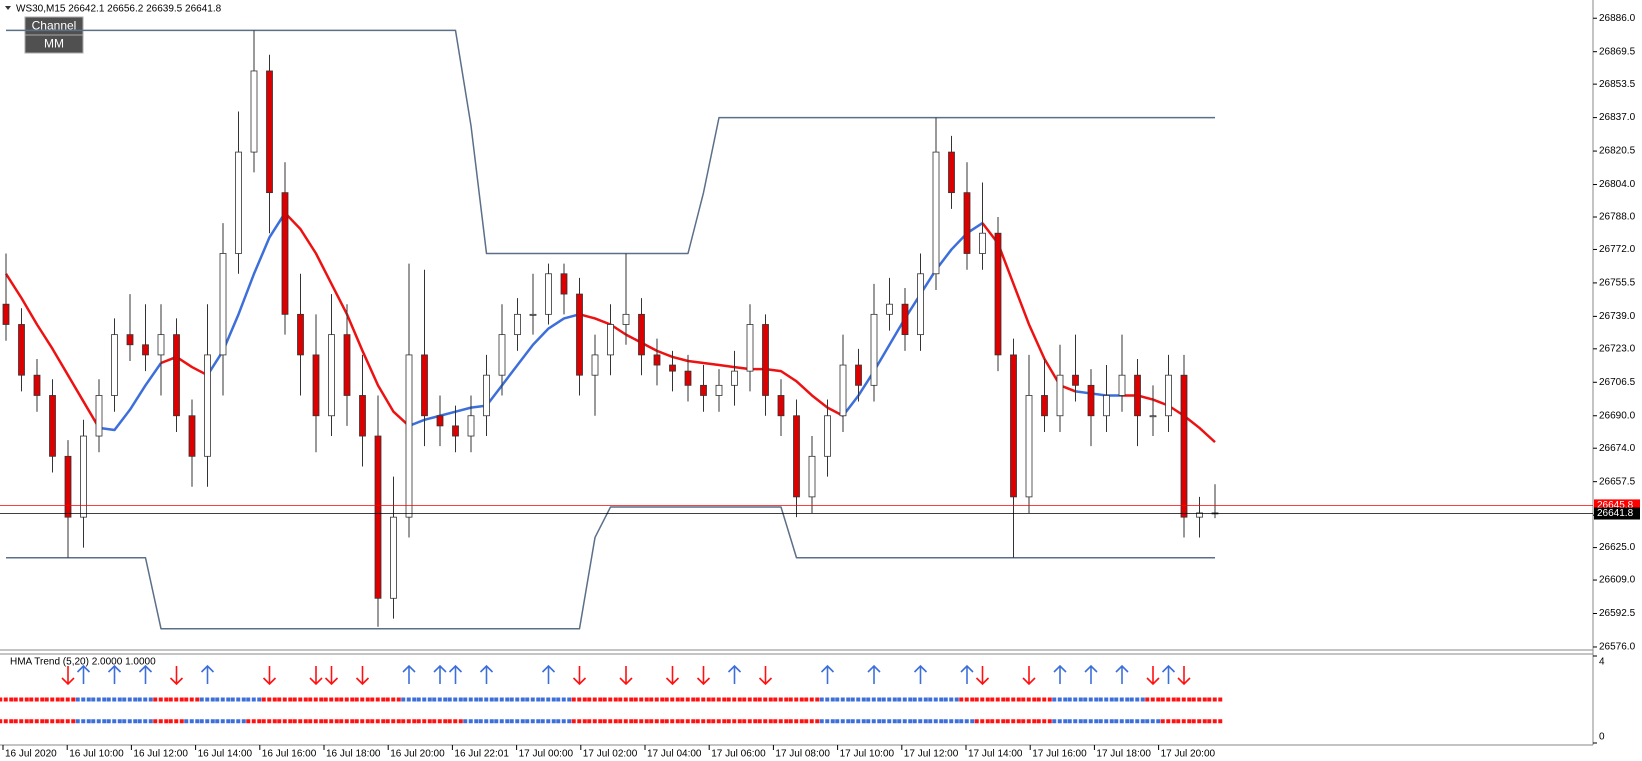  I want to click on x-tick-label: 16 Jul 20:00, so click(417, 754).